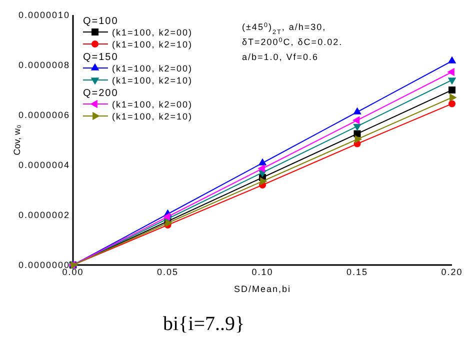 Image resolution: width=473 pixels, height=349 pixels. I want to click on x-tick-label: 0.20, so click(452, 272).